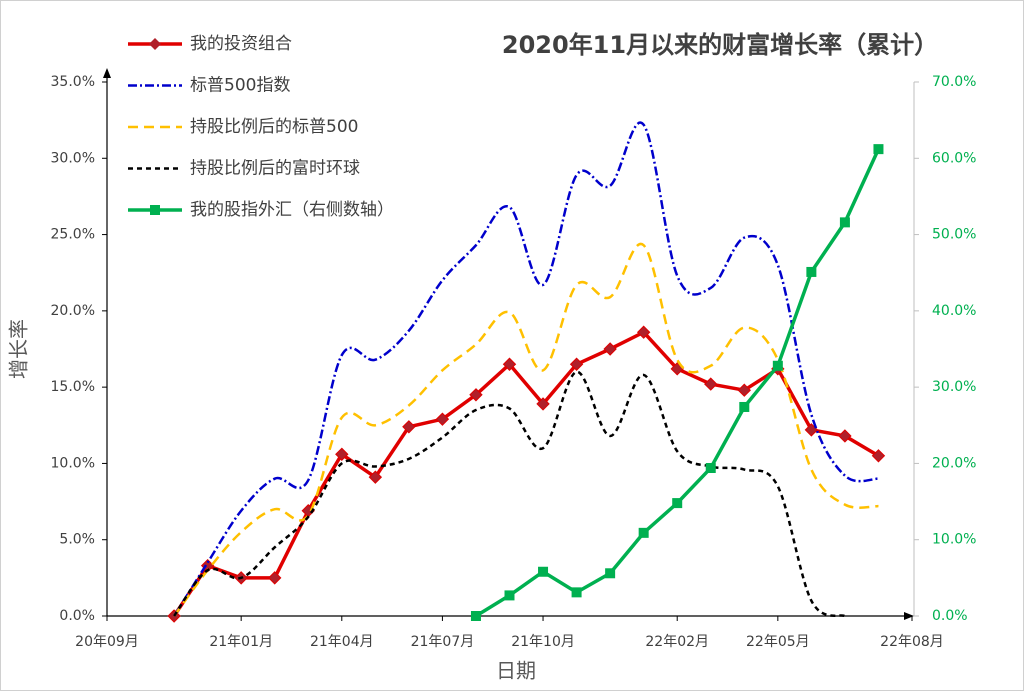 This screenshot has height=695, width=1024. I want to click on y-tick-label: 5.0%, so click(77, 540).